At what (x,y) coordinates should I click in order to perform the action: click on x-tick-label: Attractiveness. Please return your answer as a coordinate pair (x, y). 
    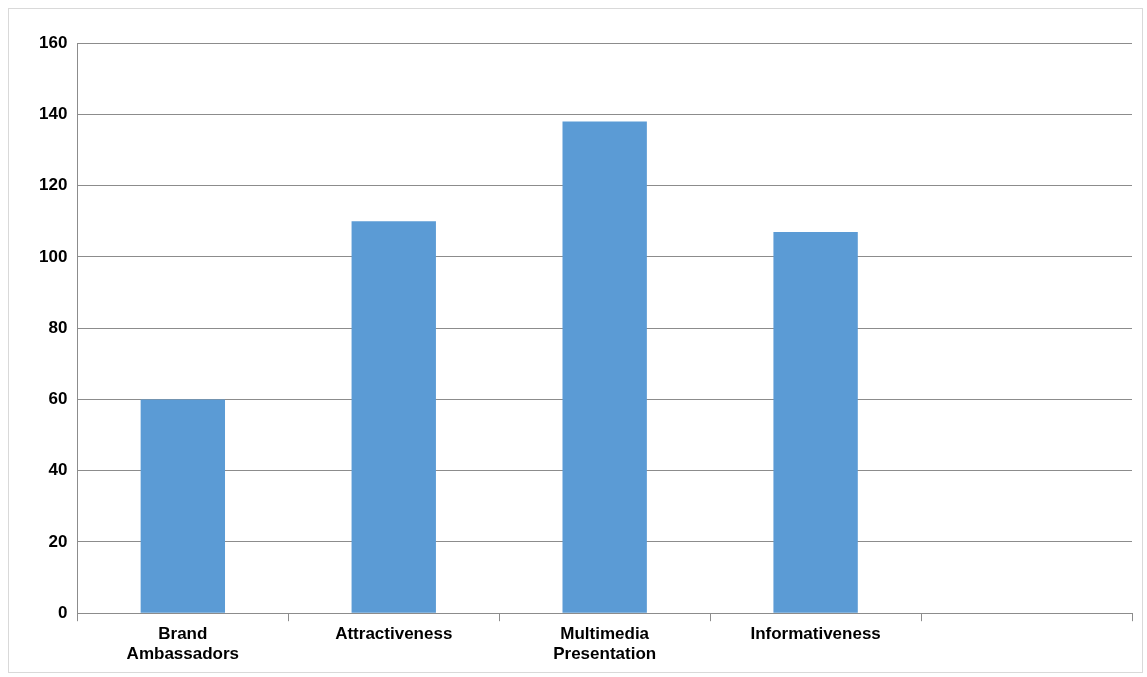
    Looking at the image, I should click on (394, 634).